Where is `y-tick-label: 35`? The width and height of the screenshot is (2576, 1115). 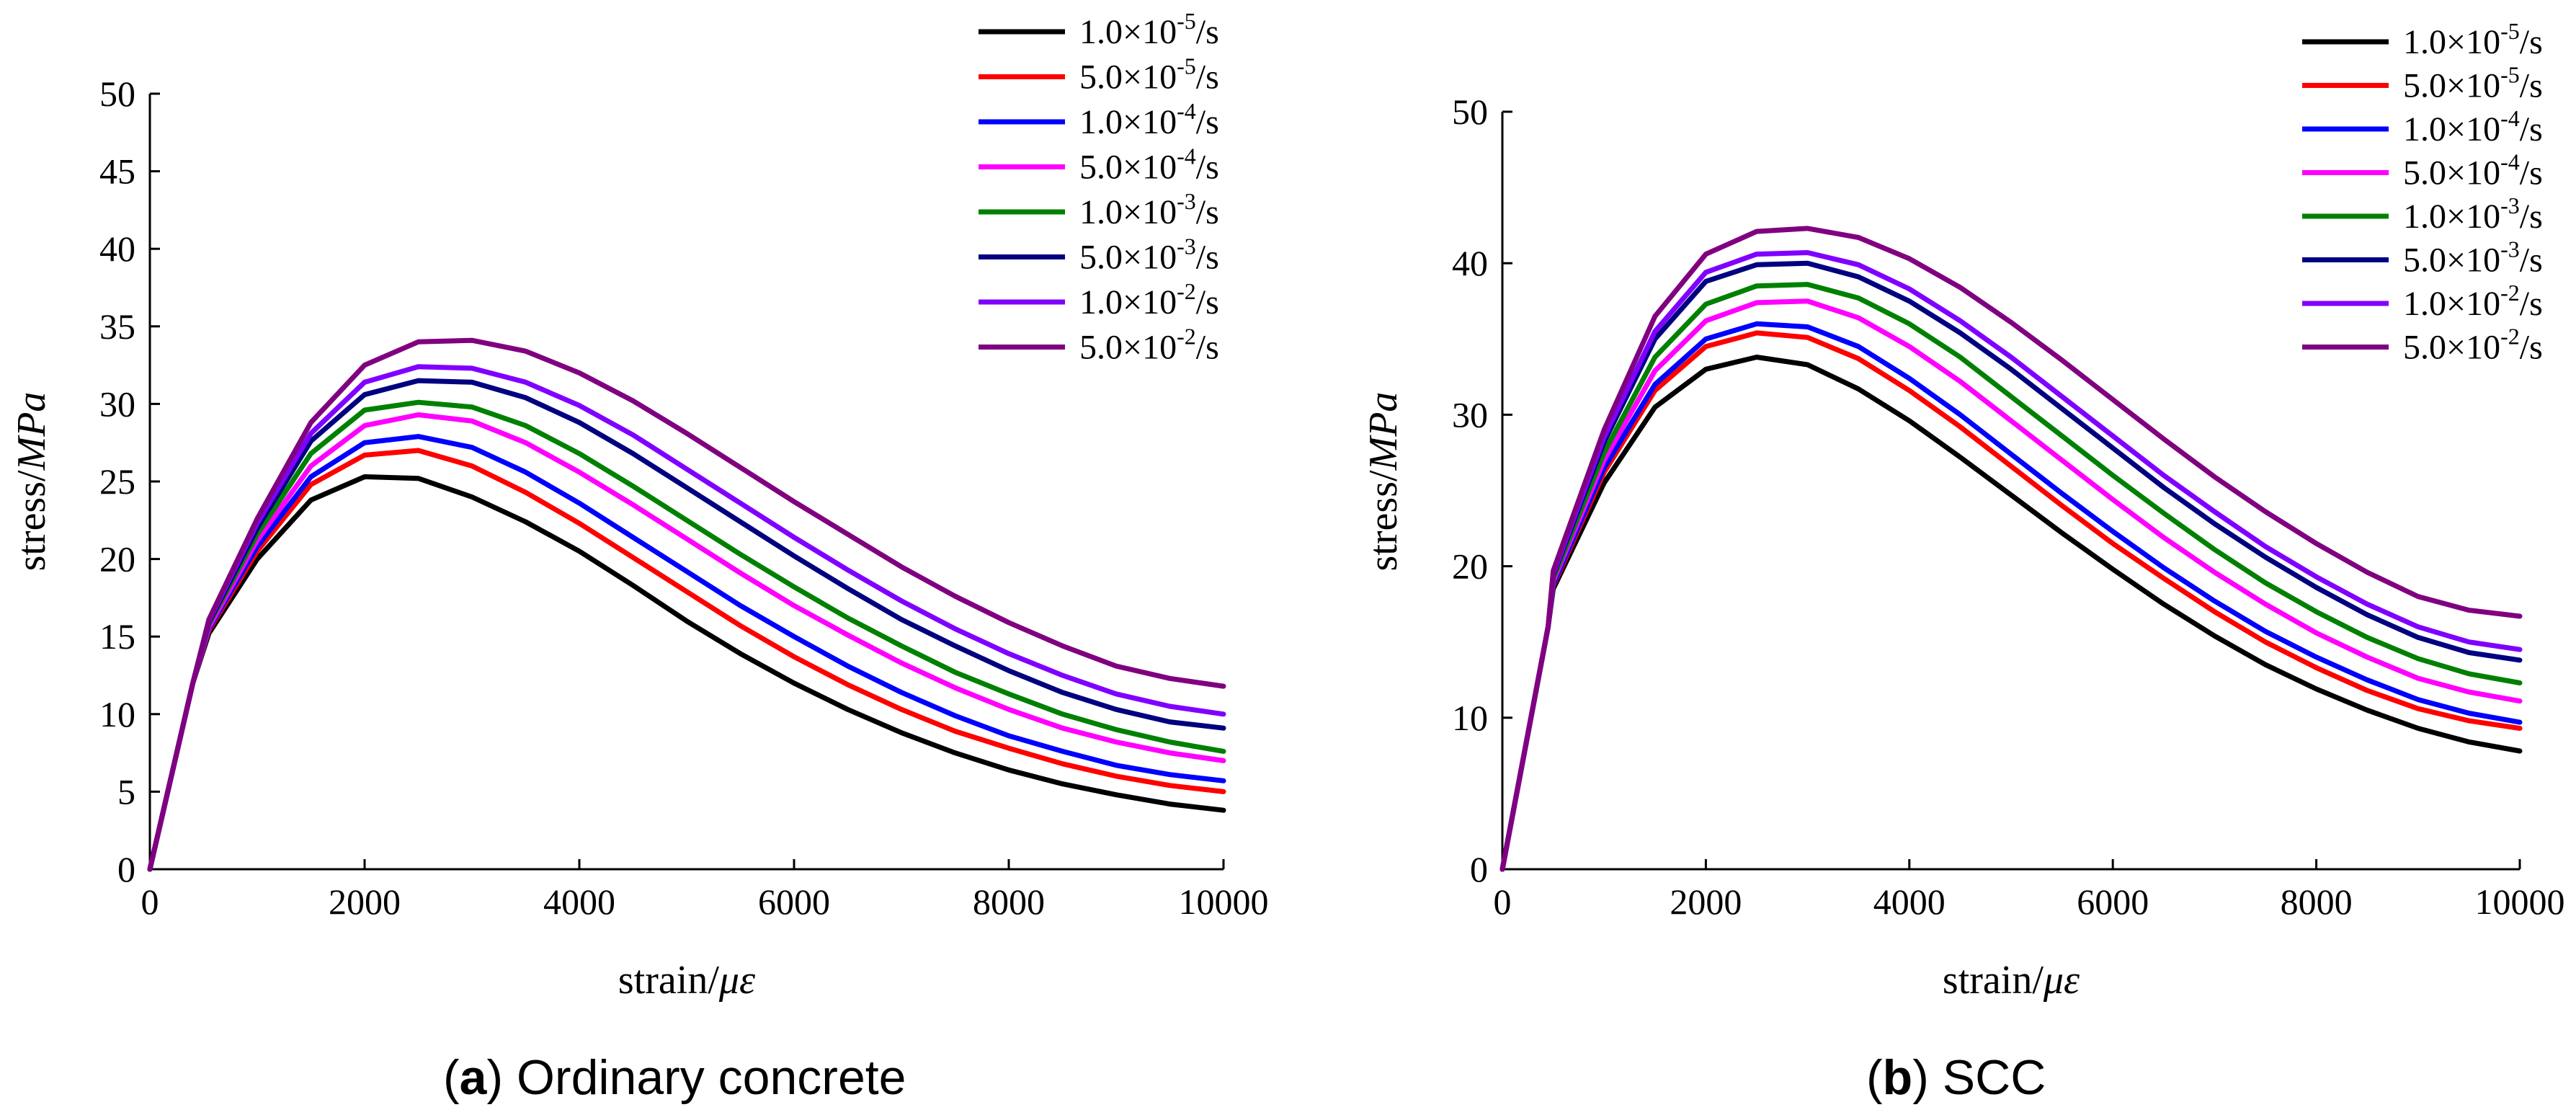 y-tick-label: 35 is located at coordinates (117, 326).